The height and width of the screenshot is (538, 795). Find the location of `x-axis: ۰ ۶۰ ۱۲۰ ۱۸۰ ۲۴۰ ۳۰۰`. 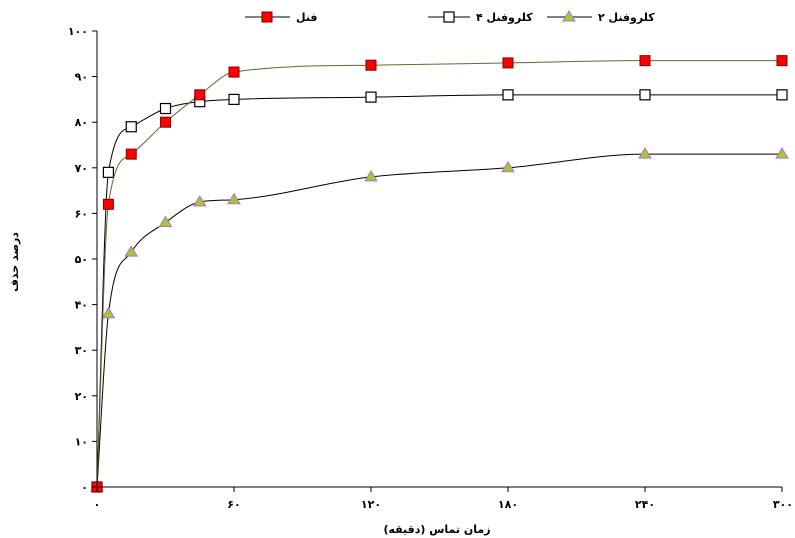

x-axis: ۰ ۶۰ ۱۲۰ ۱۸۰ ۲۴۰ ۳۰۰ is located at coordinates (443, 498).